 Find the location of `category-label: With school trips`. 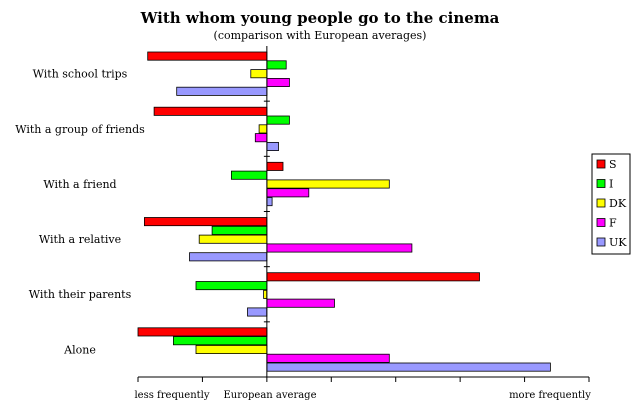

category-label: With school trips is located at coordinates (80, 74).